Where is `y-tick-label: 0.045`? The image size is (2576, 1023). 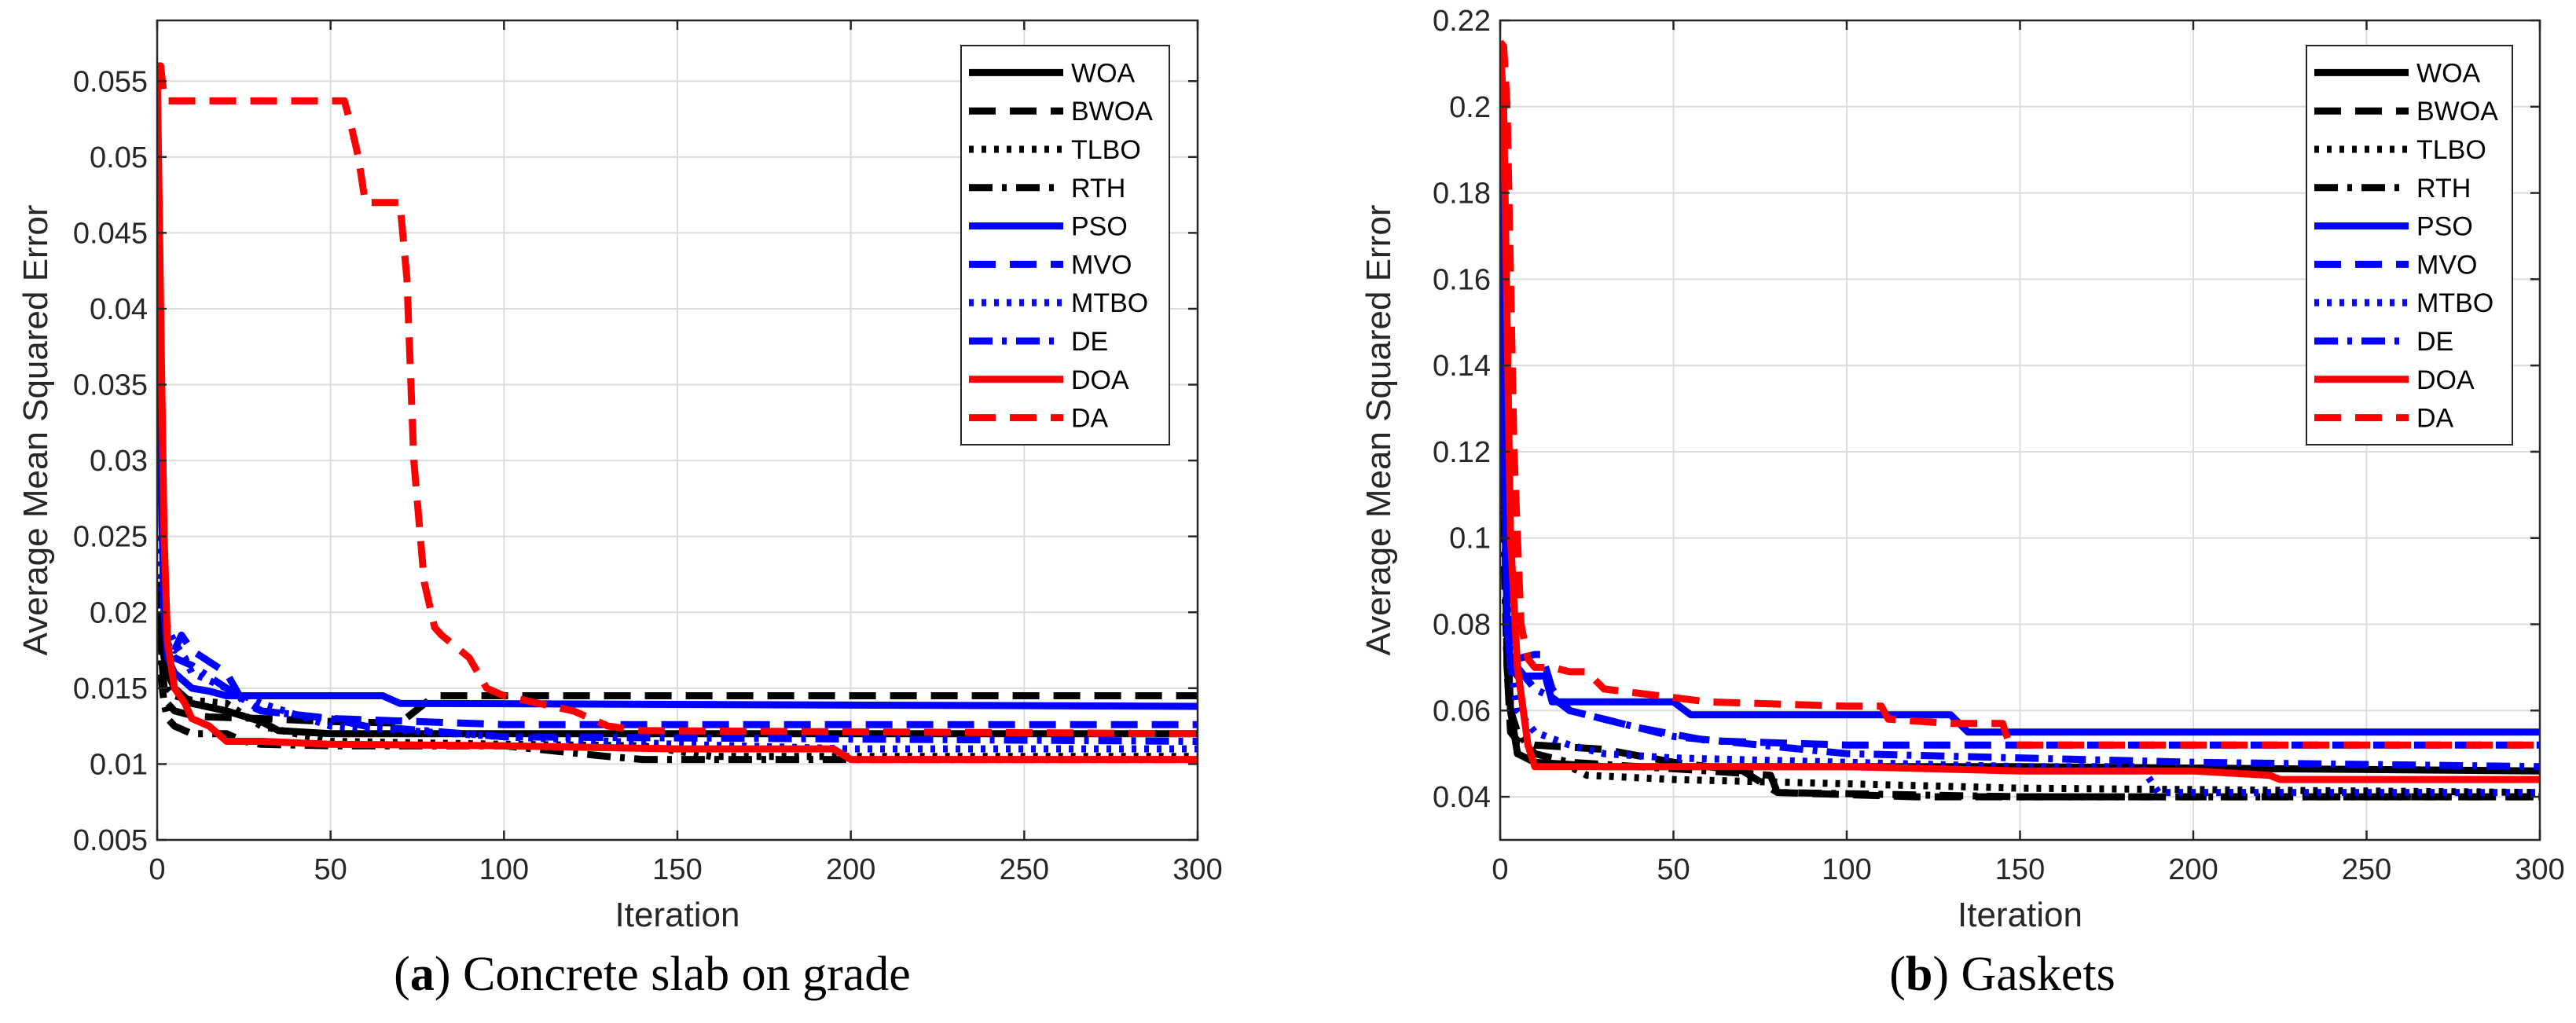 y-tick-label: 0.045 is located at coordinates (110, 233).